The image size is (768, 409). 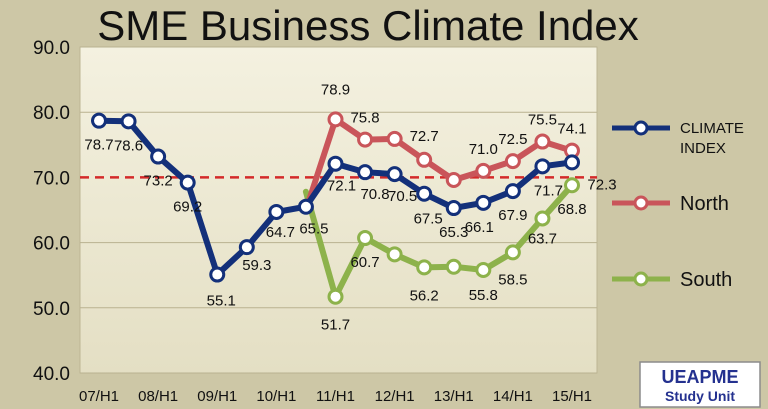 I want to click on data-label-climate-index: 65.5, so click(x=313, y=229).